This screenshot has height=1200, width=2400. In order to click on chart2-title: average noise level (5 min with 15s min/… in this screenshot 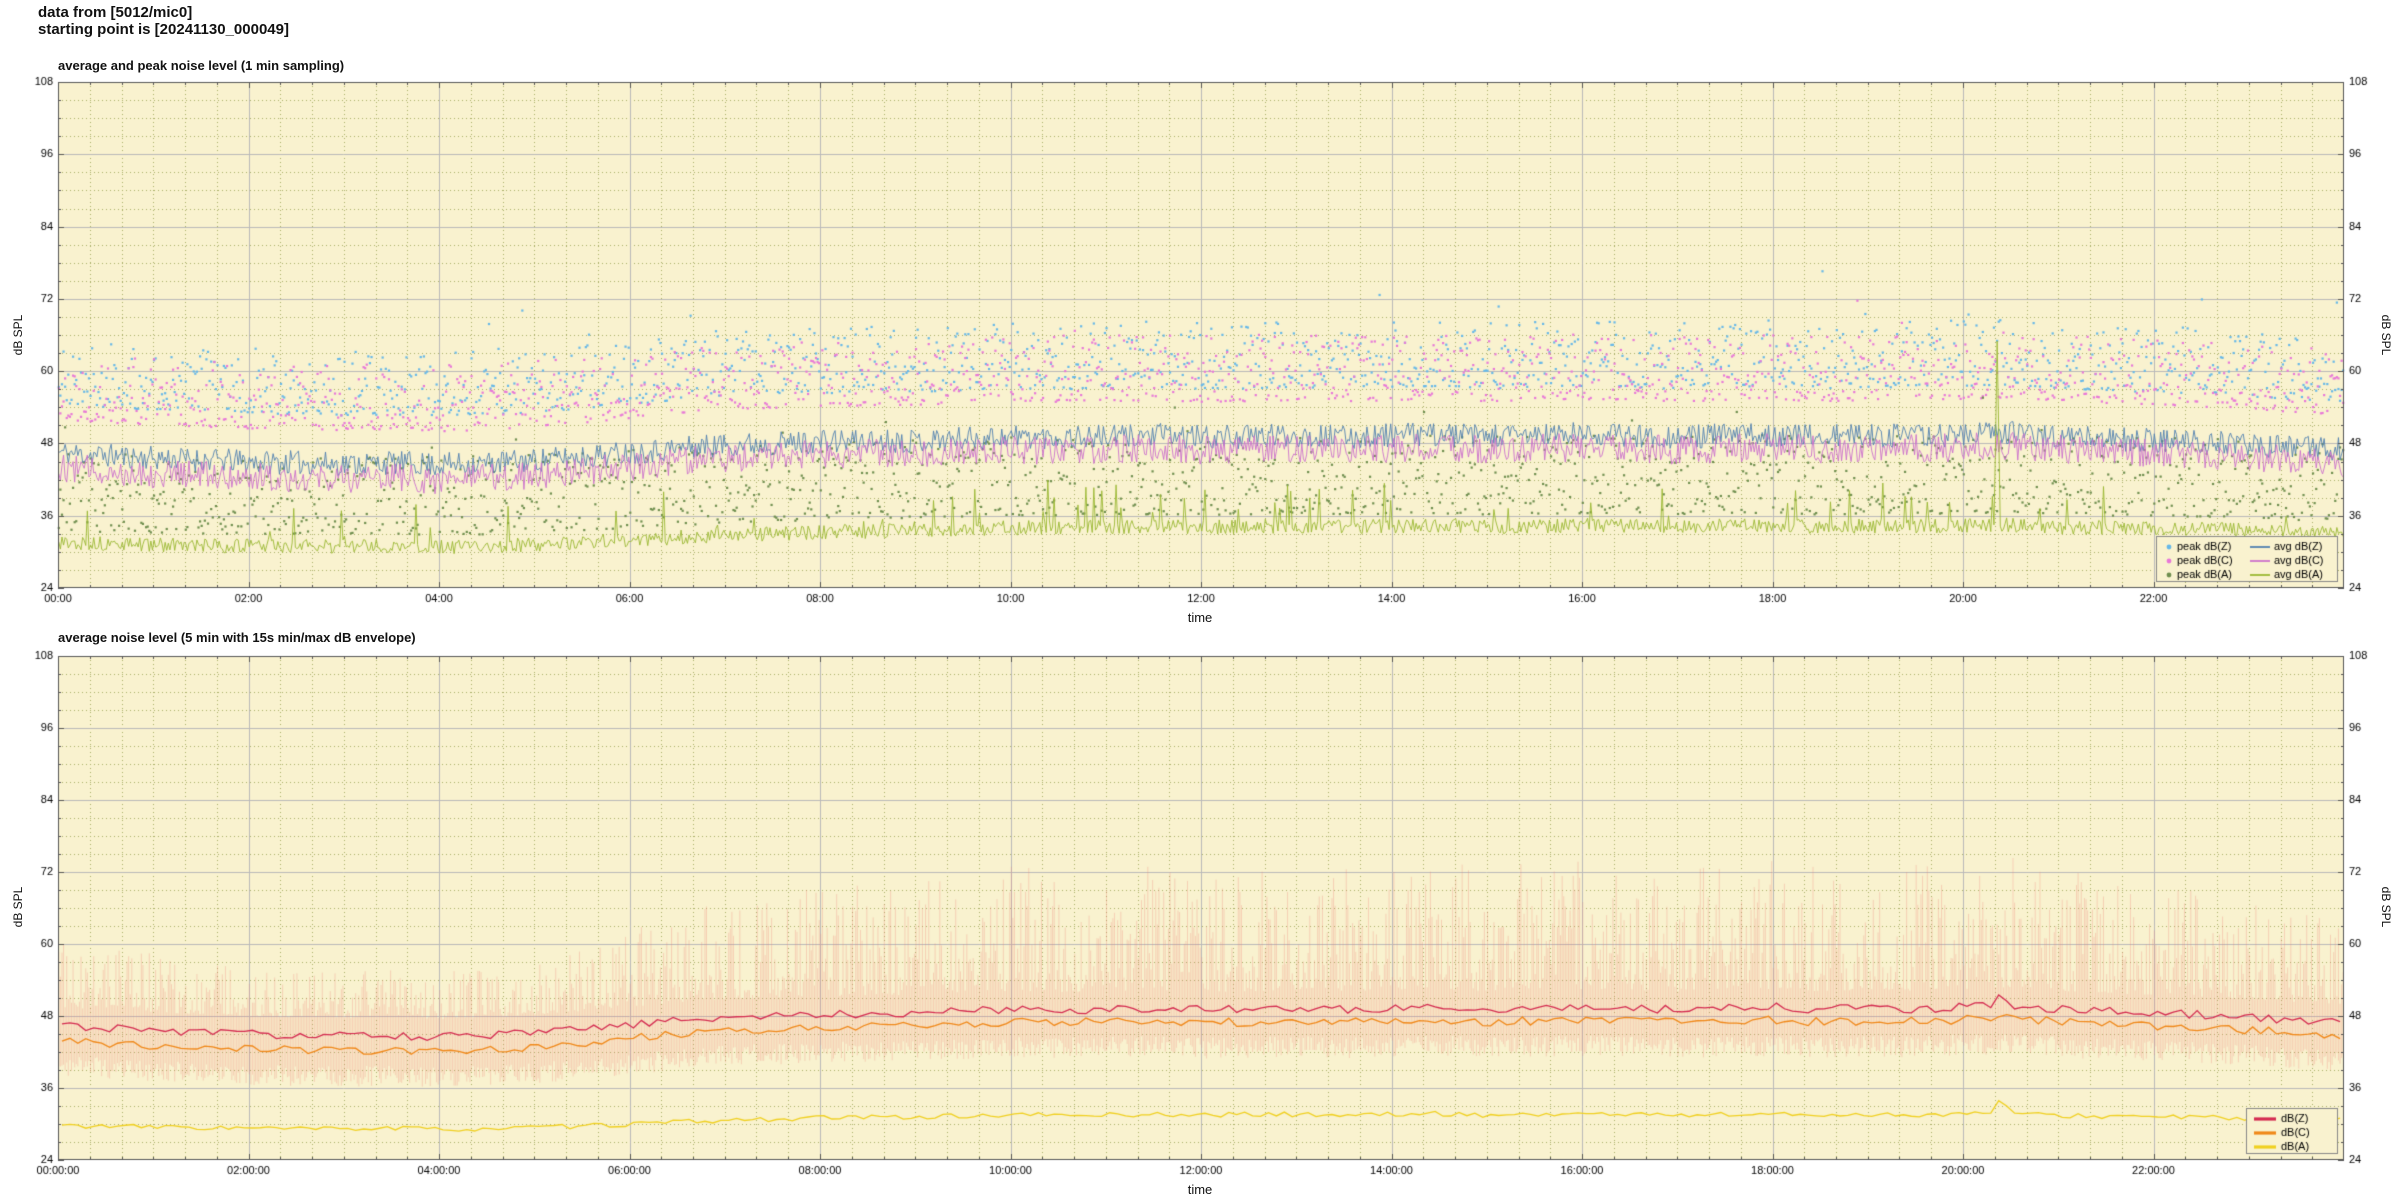, I will do `click(237, 637)`.